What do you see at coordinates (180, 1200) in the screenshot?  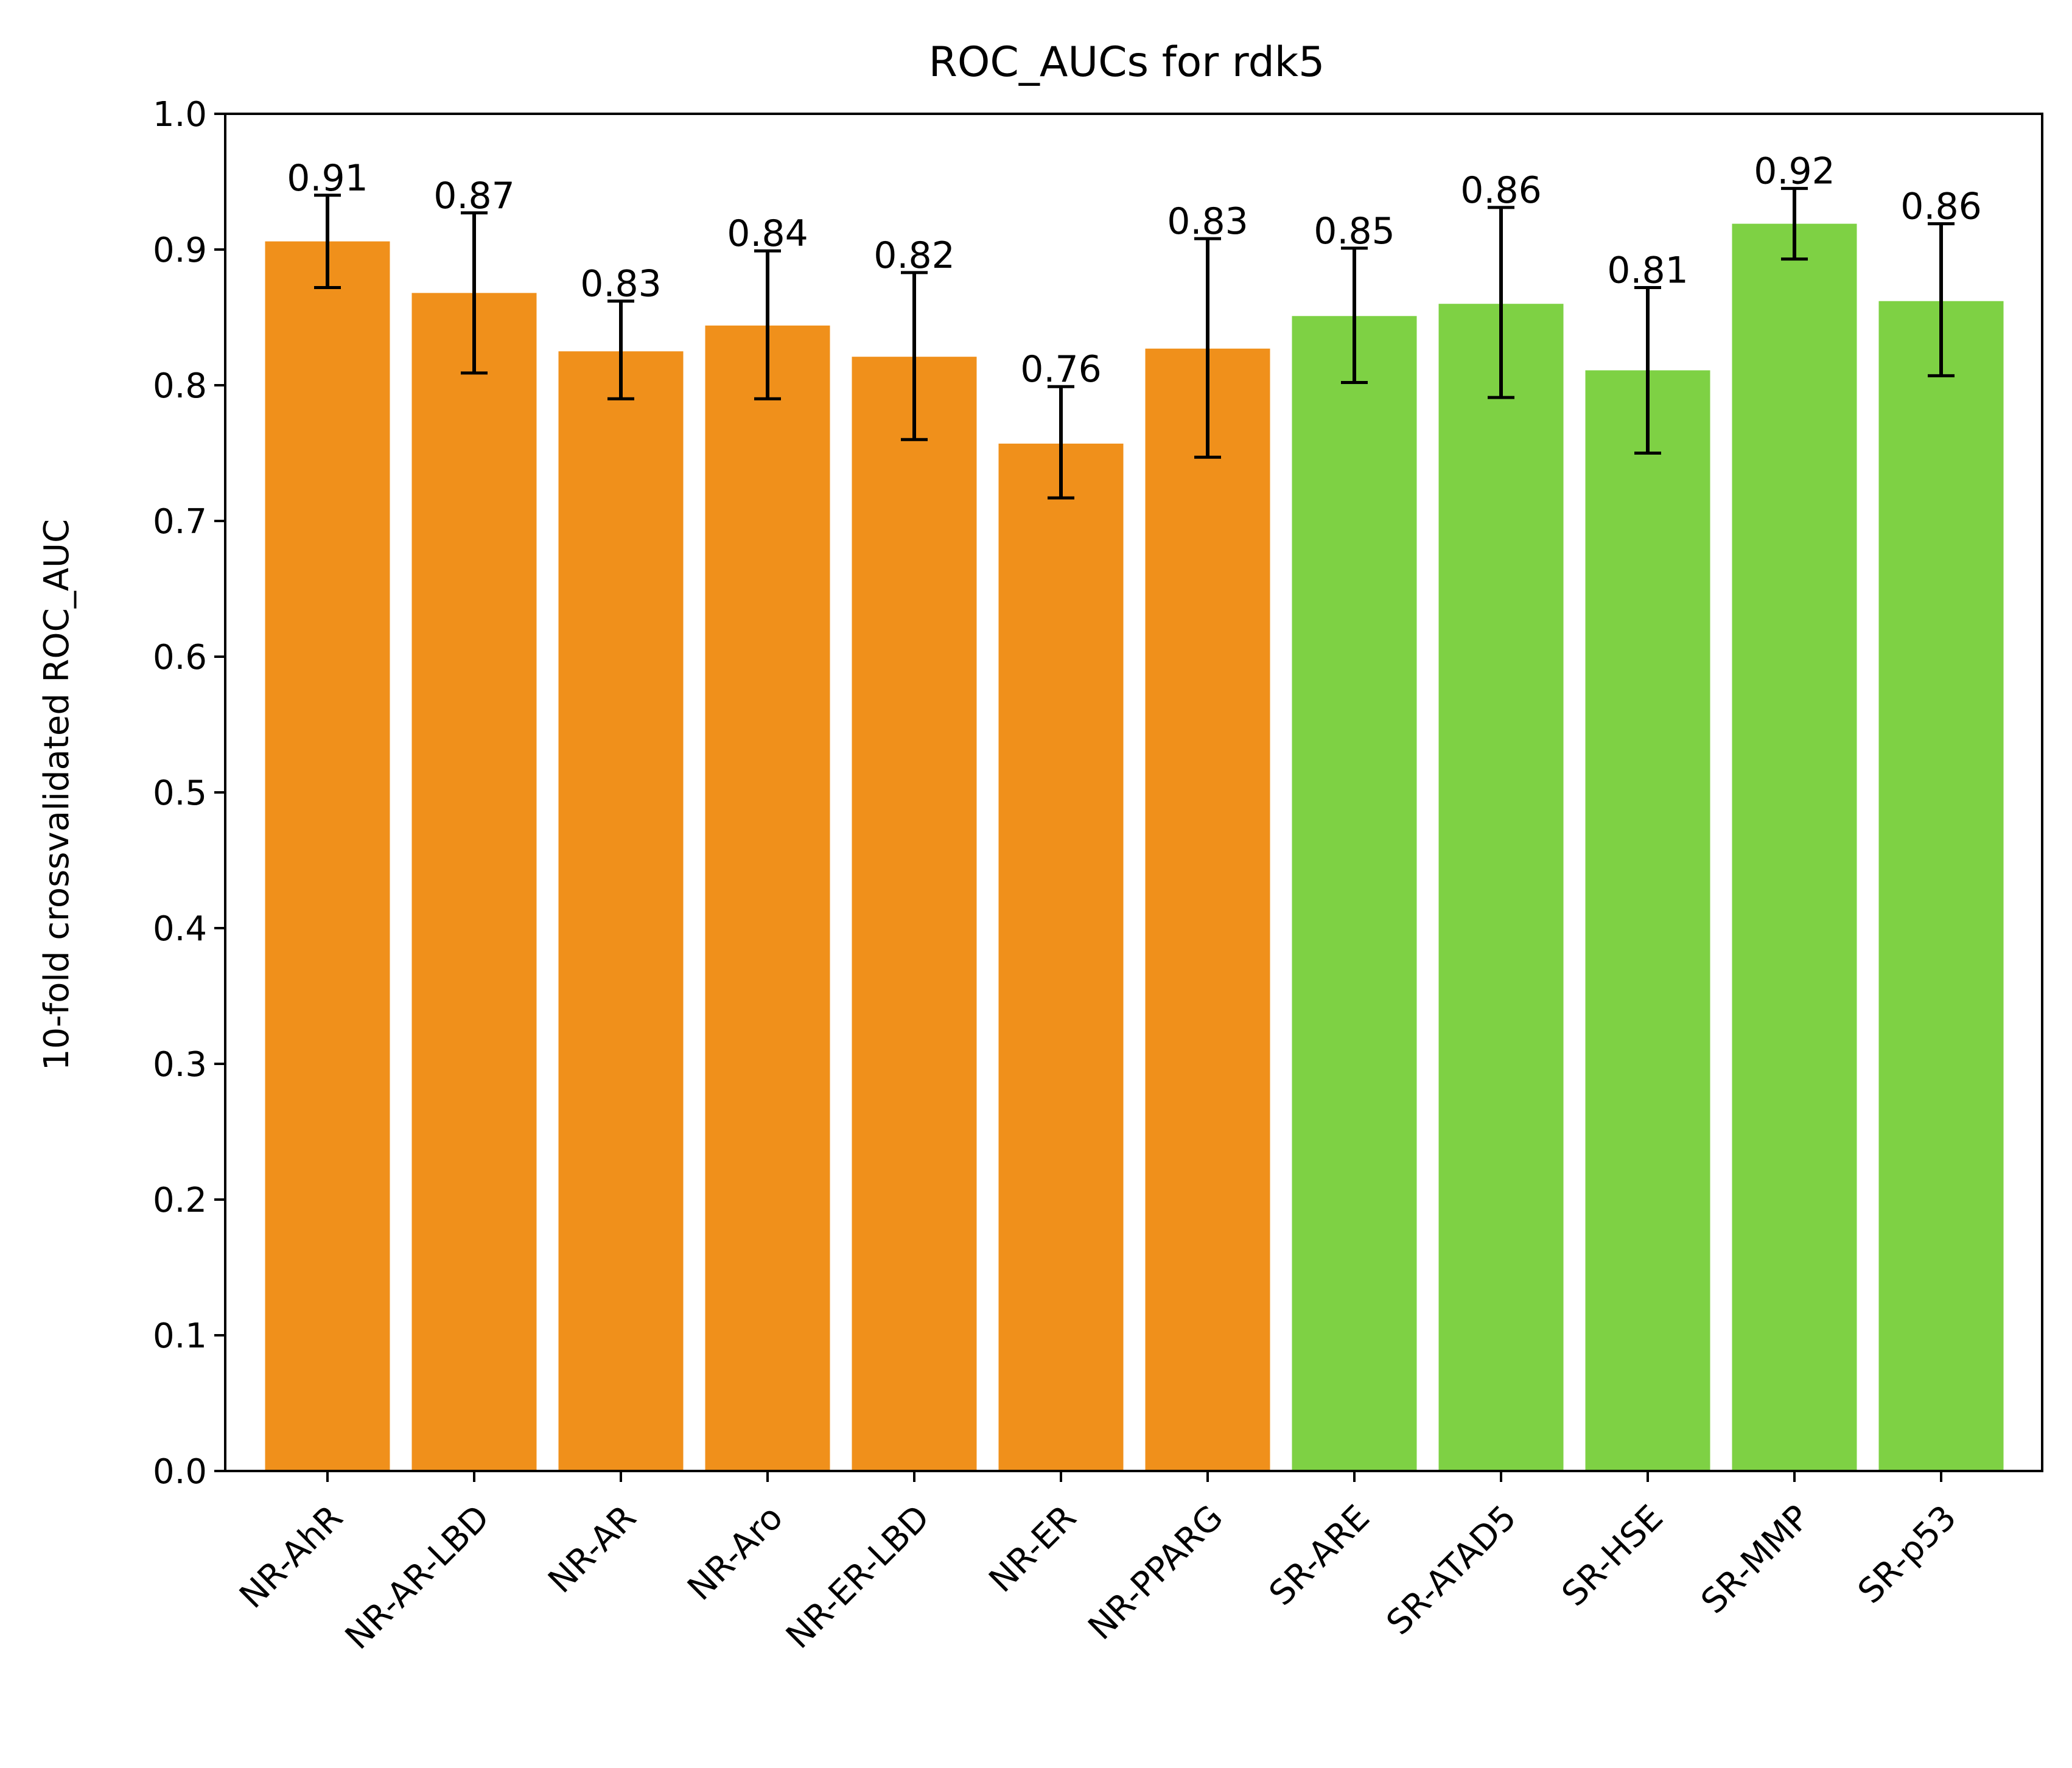 I see `y-tick-label: 0.2` at bounding box center [180, 1200].